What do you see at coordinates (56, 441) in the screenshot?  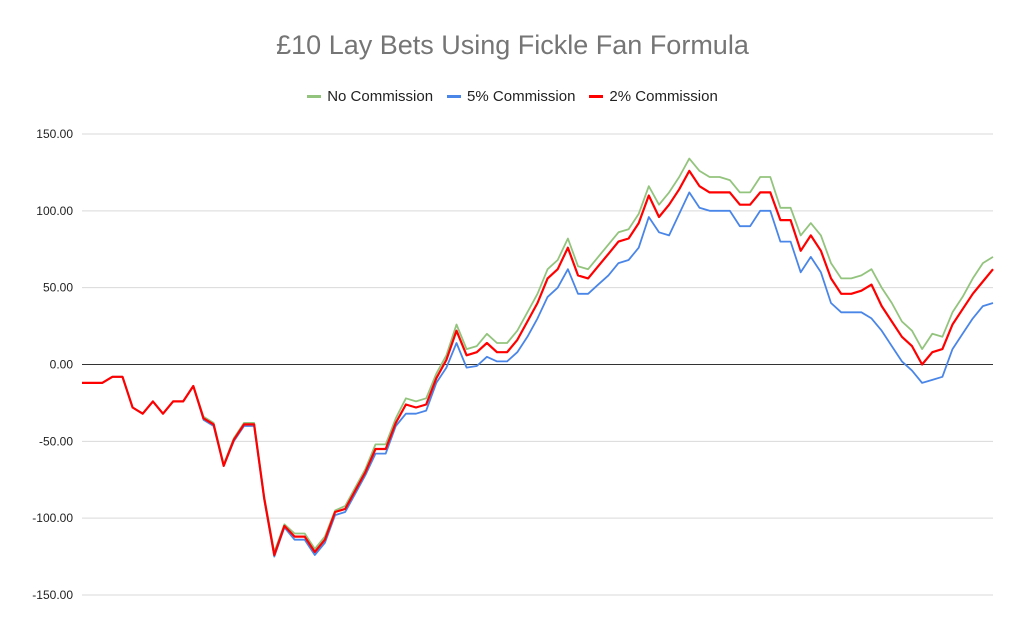 I see `y-tick-label: -50.00` at bounding box center [56, 441].